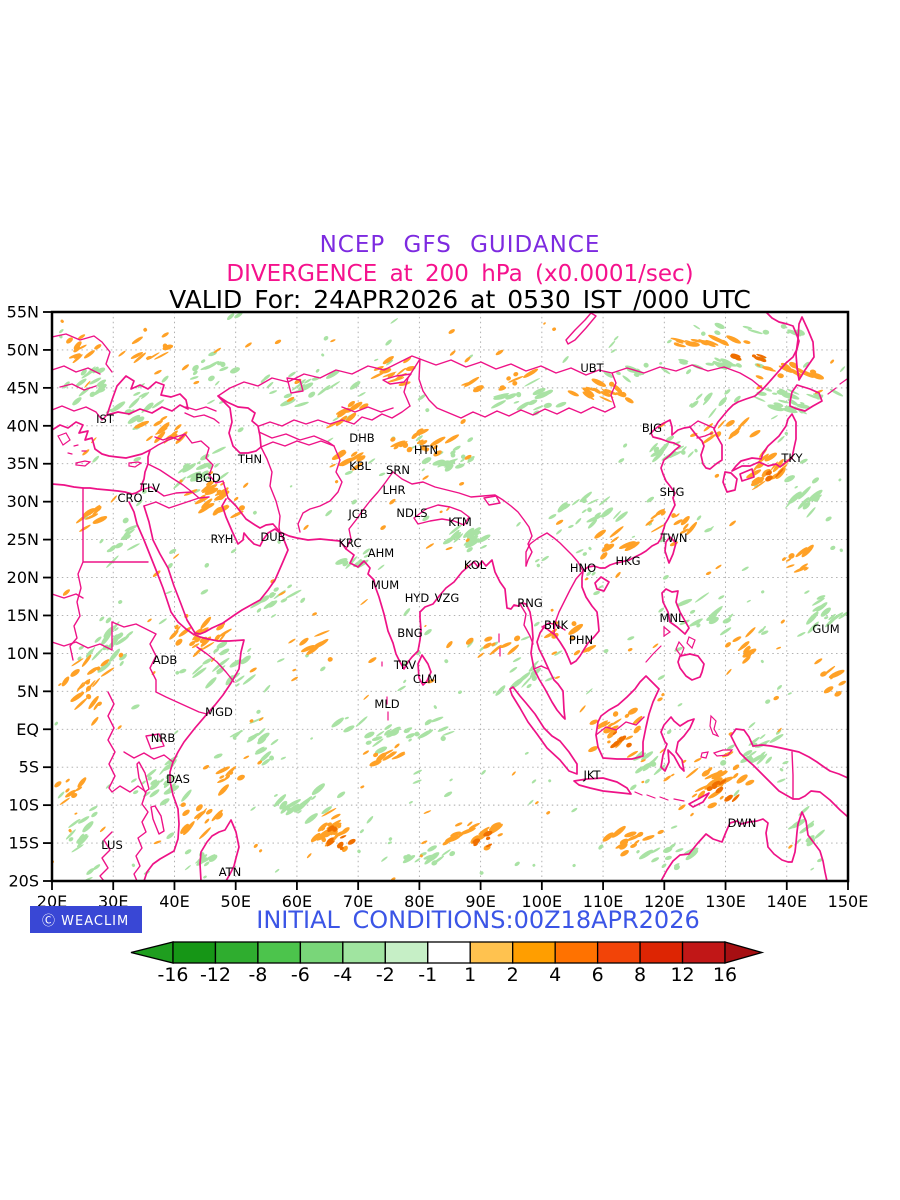  I want to click on colorbar-tick-label: 16, so click(725, 975).